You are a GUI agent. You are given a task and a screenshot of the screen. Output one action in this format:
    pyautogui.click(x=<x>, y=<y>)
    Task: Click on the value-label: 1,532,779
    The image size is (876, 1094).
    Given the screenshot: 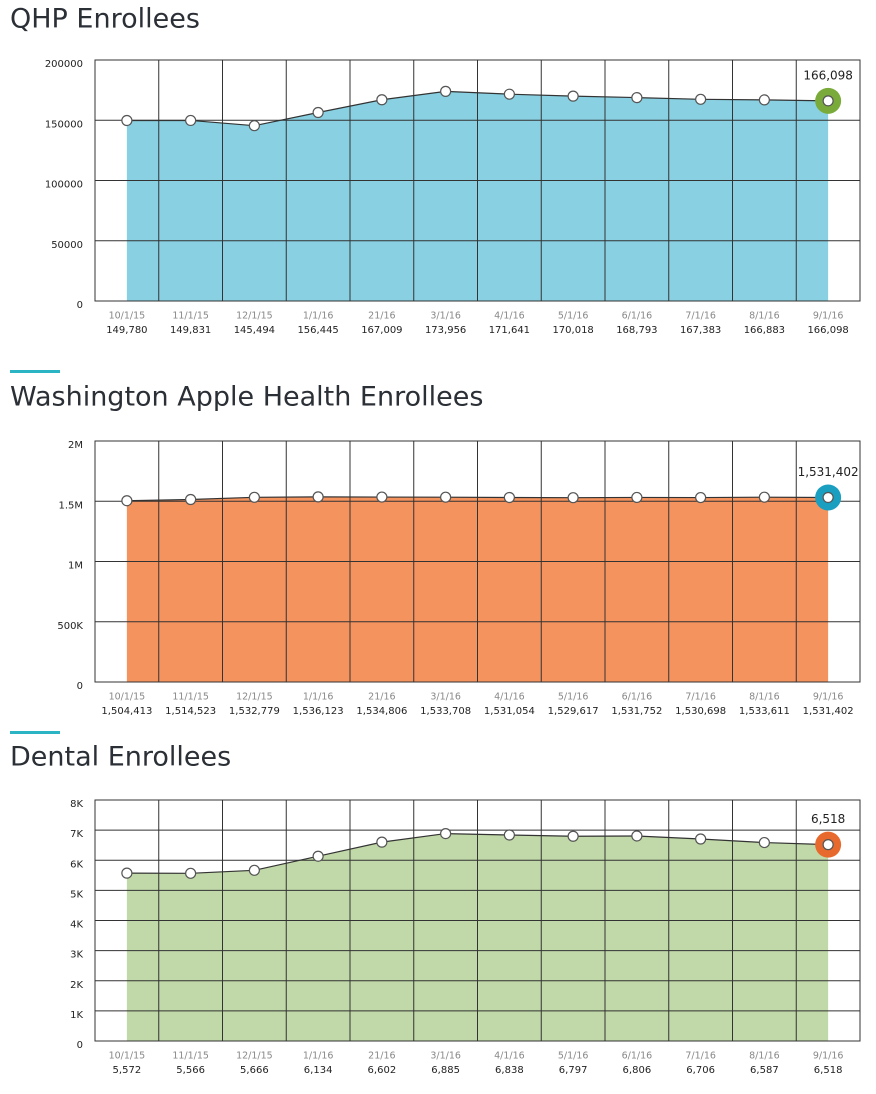 What is the action you would take?
    pyautogui.click(x=254, y=711)
    